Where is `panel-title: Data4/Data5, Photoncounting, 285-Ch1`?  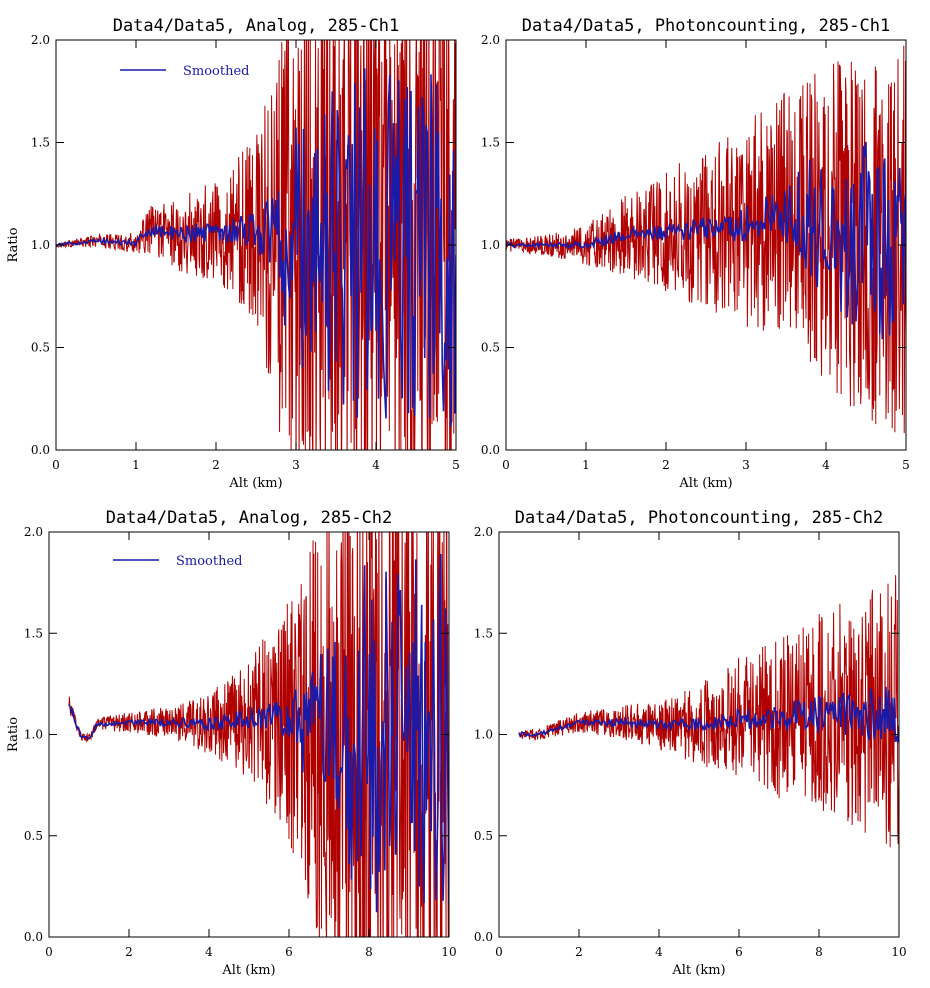
panel-title: Data4/Data5, Photoncounting, 285-Ch1 is located at coordinates (706, 26).